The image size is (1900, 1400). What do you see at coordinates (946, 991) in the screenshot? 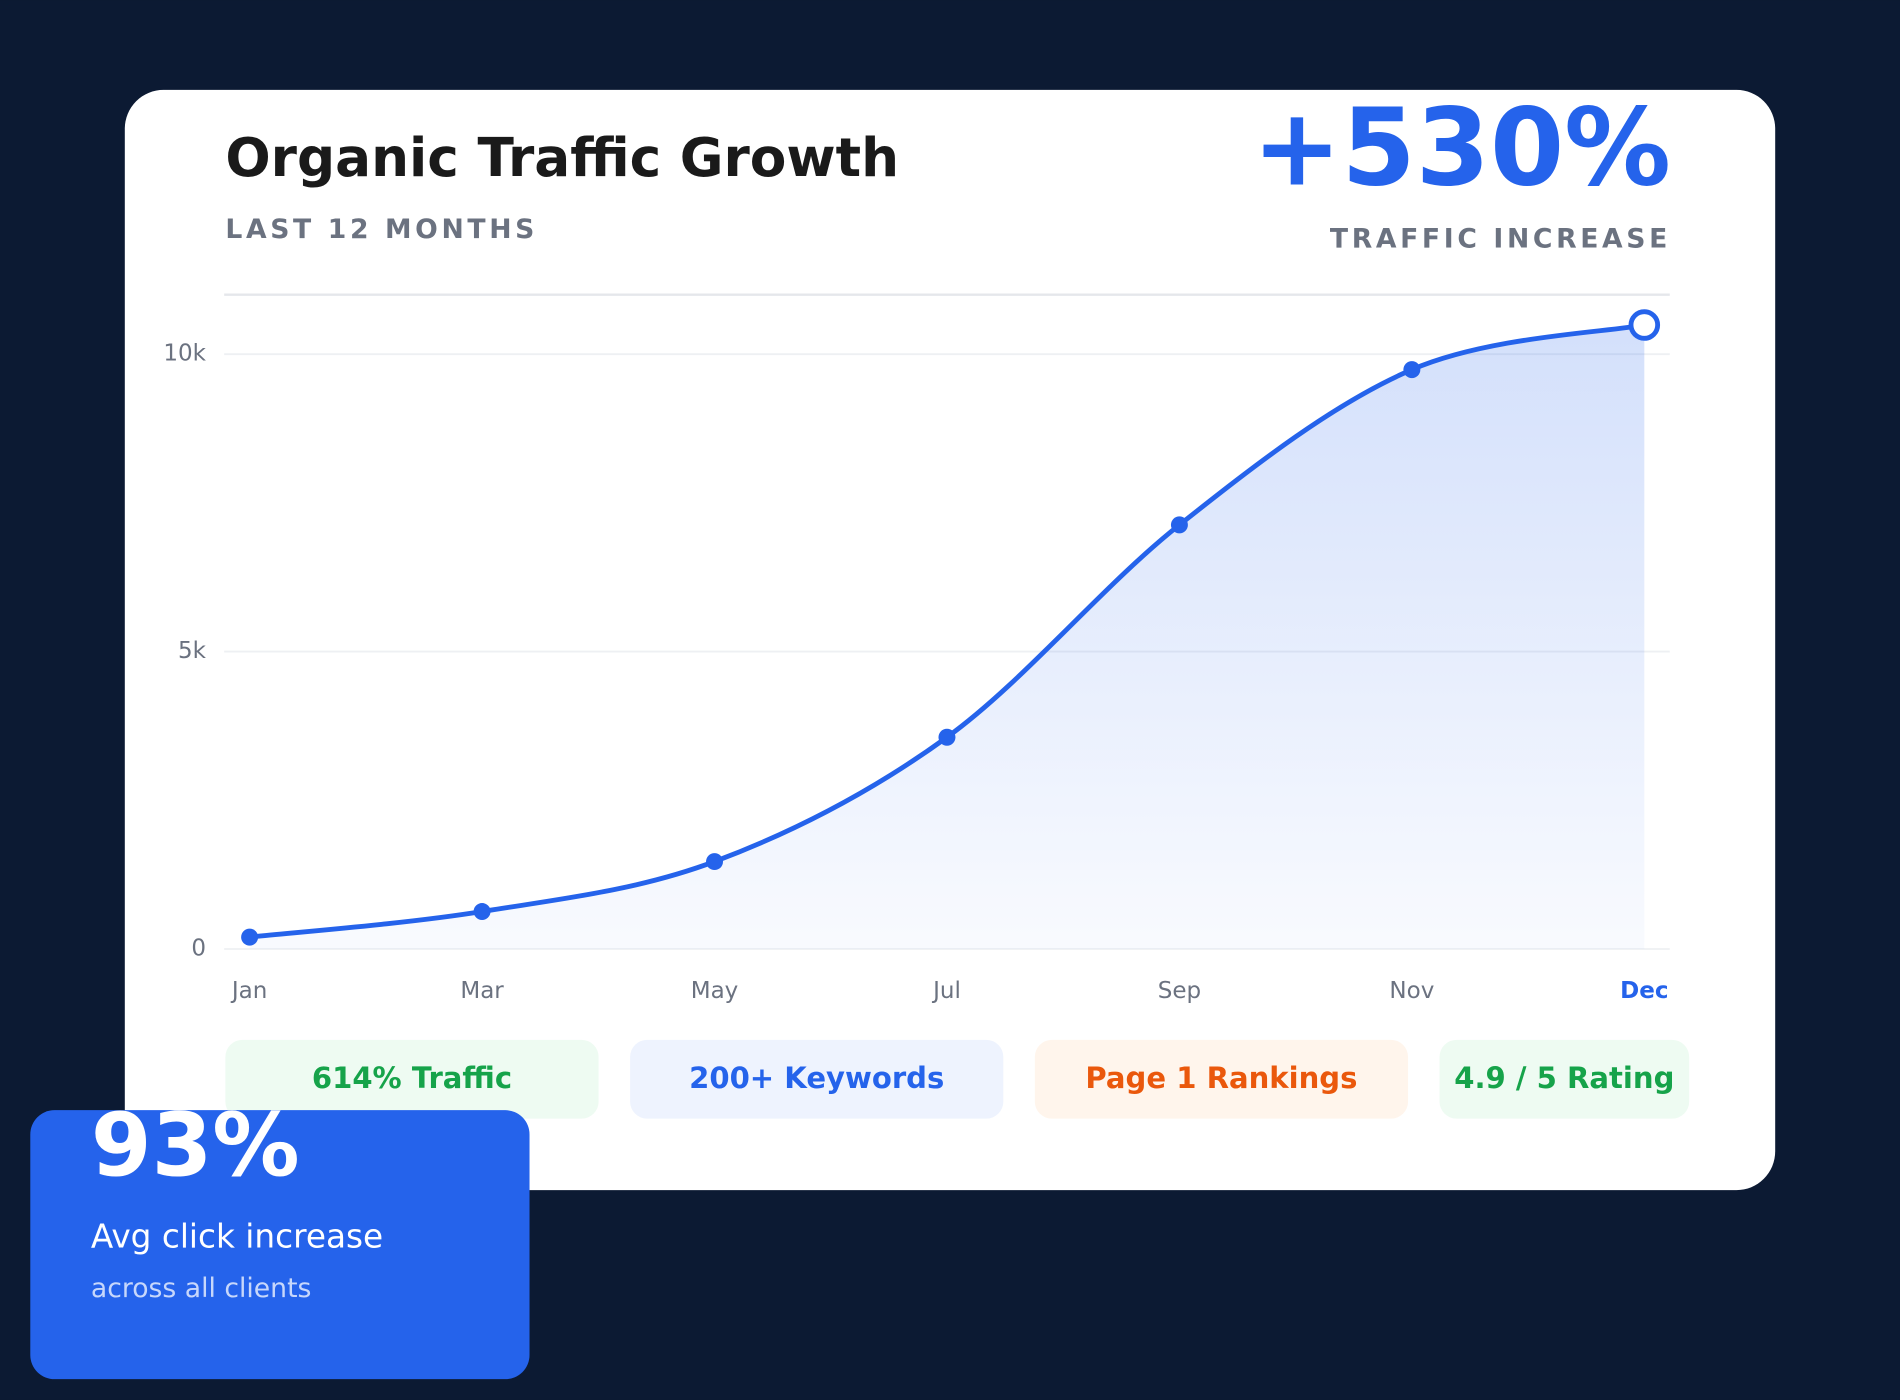
I see `x-tick-label: Jul` at bounding box center [946, 991].